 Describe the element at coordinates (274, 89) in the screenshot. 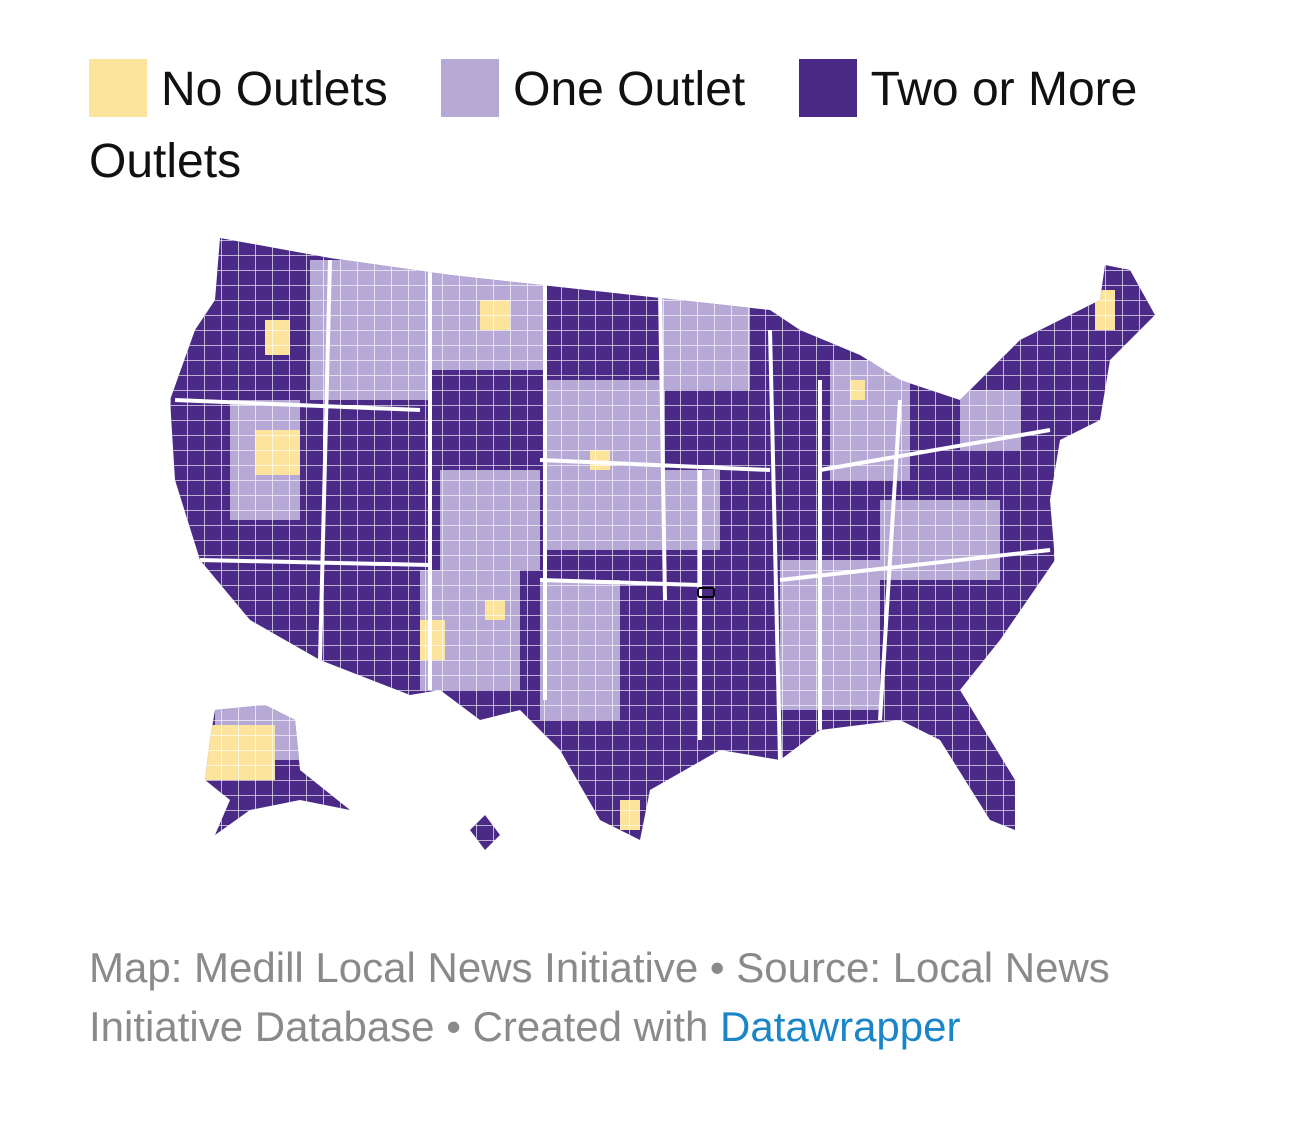

I see `legend-label: No Outlets` at that location.